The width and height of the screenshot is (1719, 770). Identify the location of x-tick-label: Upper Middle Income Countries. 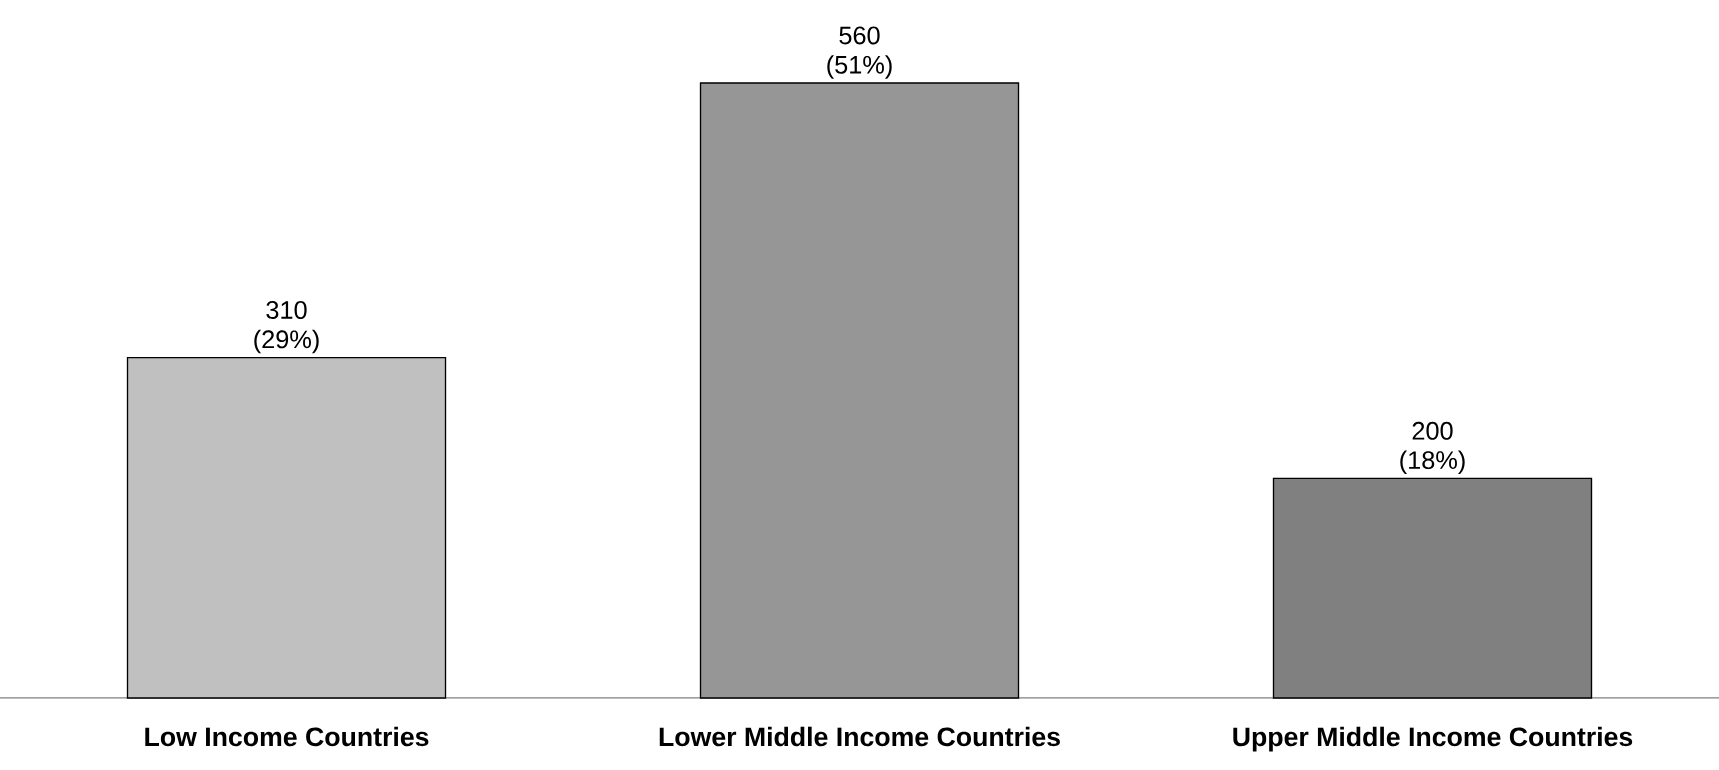
(1433, 739).